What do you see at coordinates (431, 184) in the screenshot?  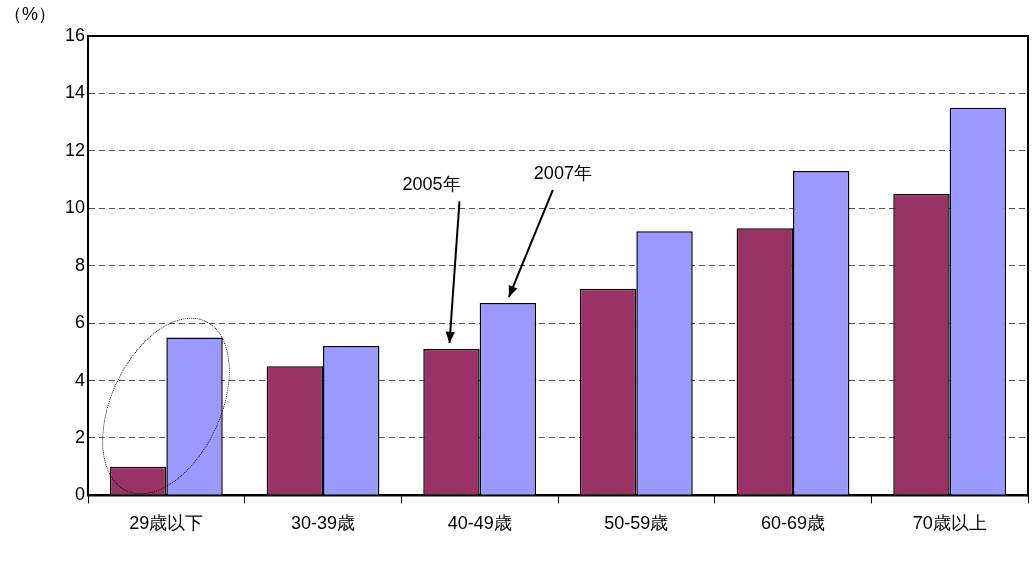 I see `text: 2005年` at bounding box center [431, 184].